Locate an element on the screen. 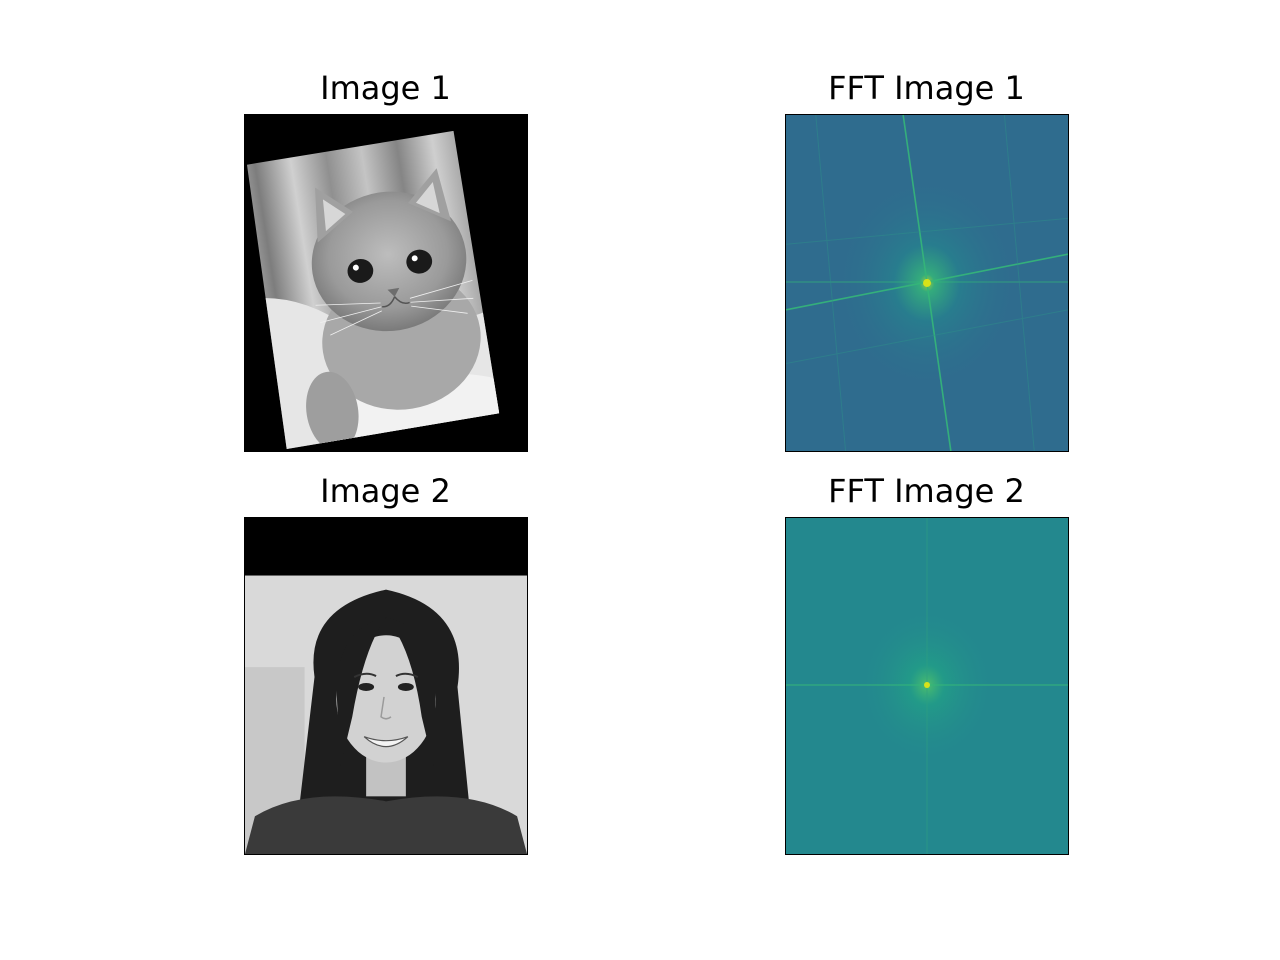 This screenshot has height=960, width=1280. portrait-photo is located at coordinates (386, 686).